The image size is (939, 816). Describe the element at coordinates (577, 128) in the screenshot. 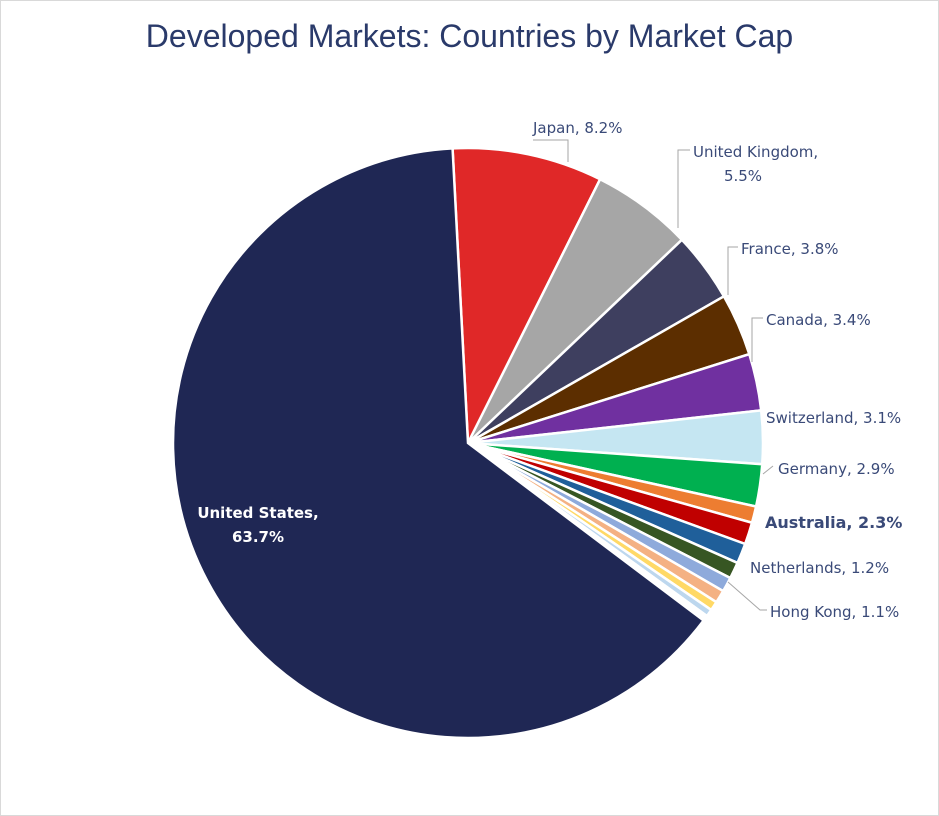

I see `data-label-japan: Japan, 8.2%` at that location.